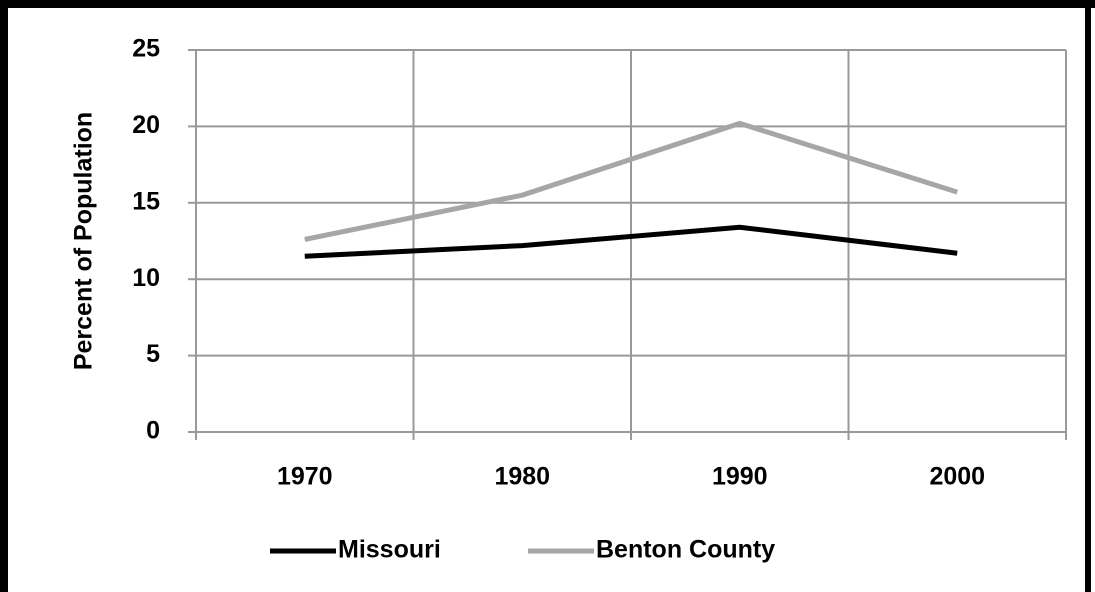  What do you see at coordinates (146, 49) in the screenshot?
I see `y-tick-label: 25` at bounding box center [146, 49].